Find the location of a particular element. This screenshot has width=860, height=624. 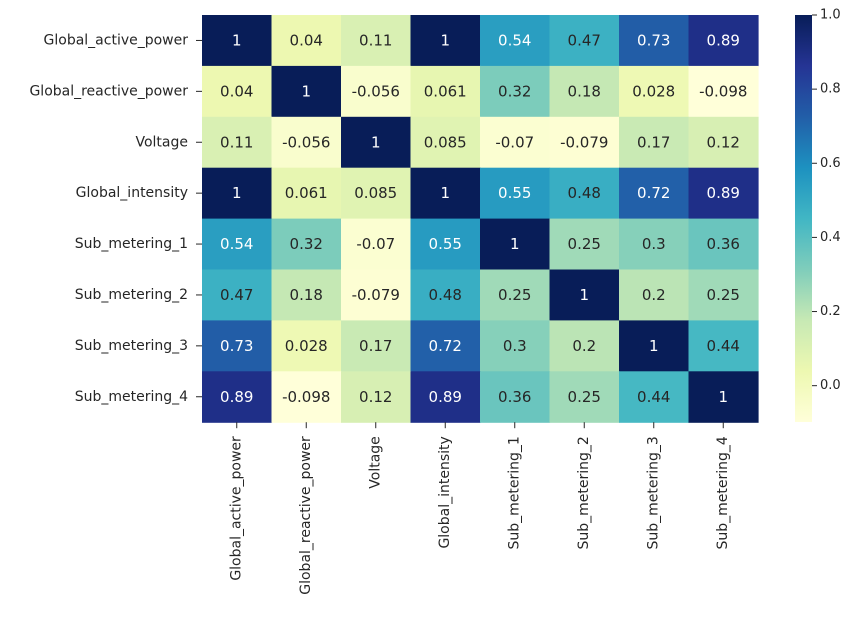

cell-value-label: 0.55 is located at coordinates (514, 193).